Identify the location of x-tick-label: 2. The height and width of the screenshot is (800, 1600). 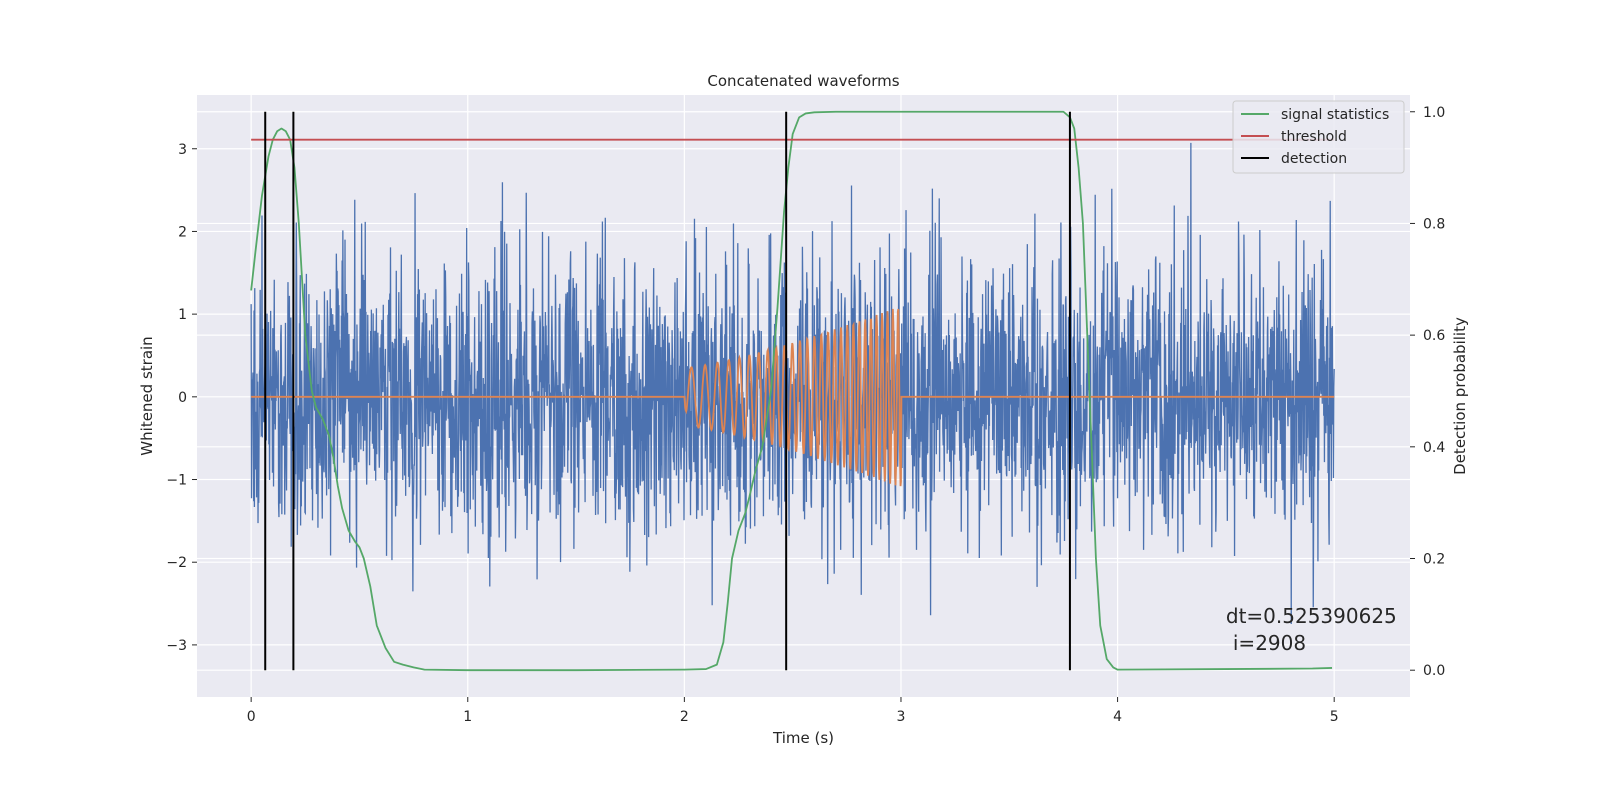
(684, 717).